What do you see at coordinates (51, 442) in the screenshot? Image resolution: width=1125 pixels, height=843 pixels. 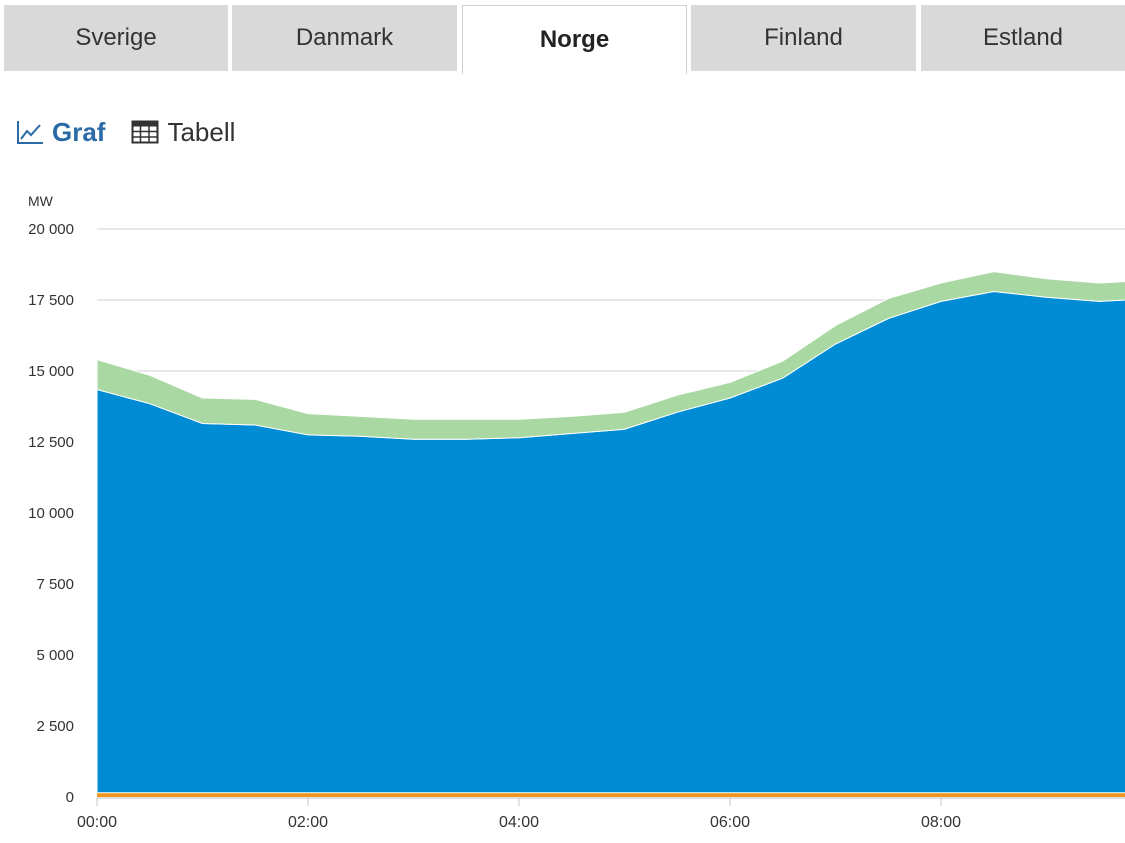 I see `y-tick-label: 12 500` at bounding box center [51, 442].